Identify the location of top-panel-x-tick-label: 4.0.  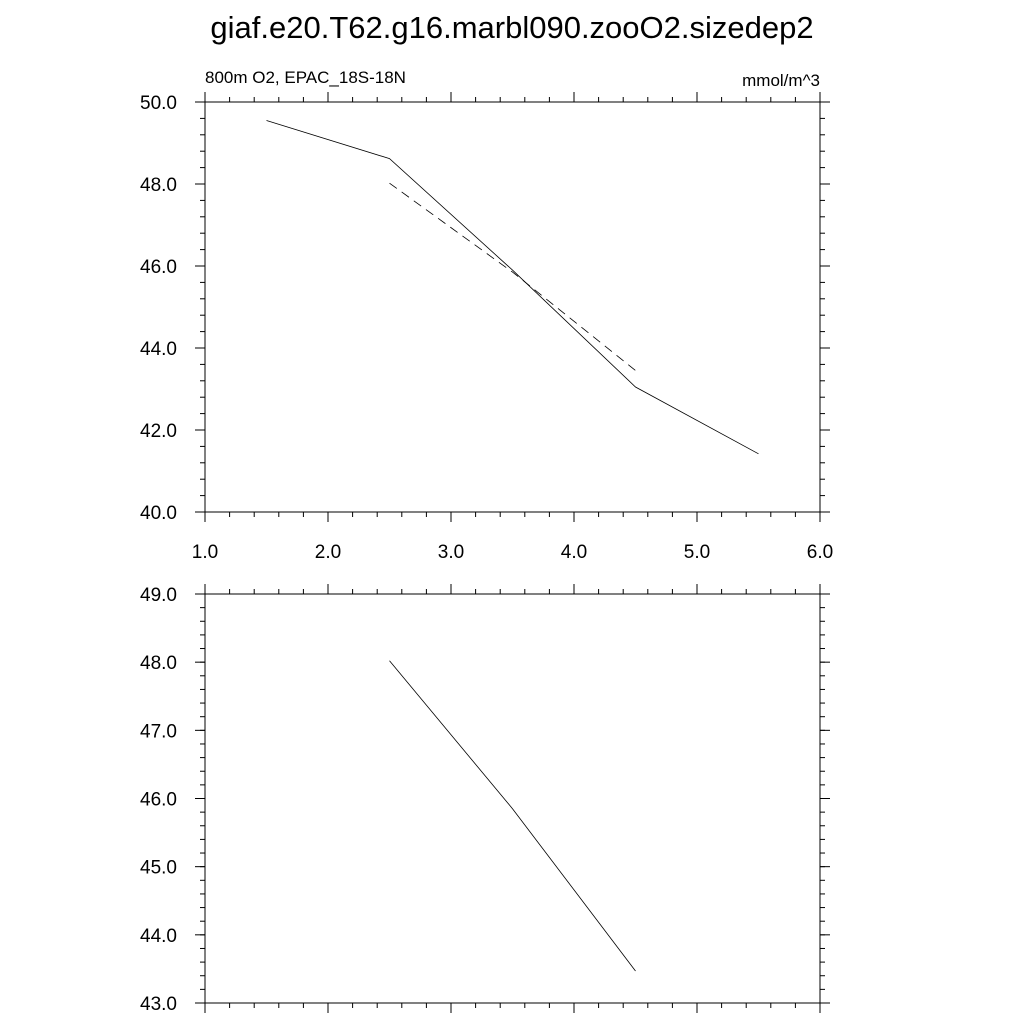
(574, 552).